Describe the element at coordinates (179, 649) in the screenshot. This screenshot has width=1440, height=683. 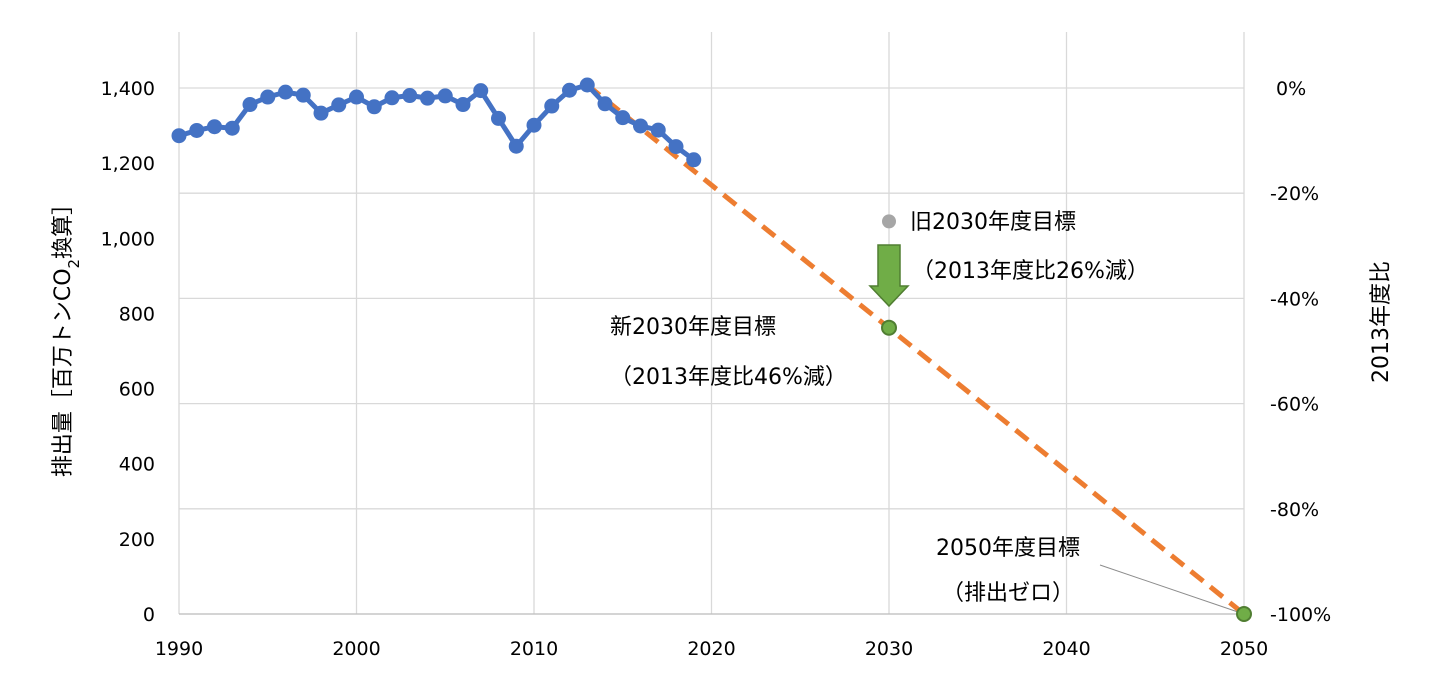
I see `x-tick-label: 1990` at that location.